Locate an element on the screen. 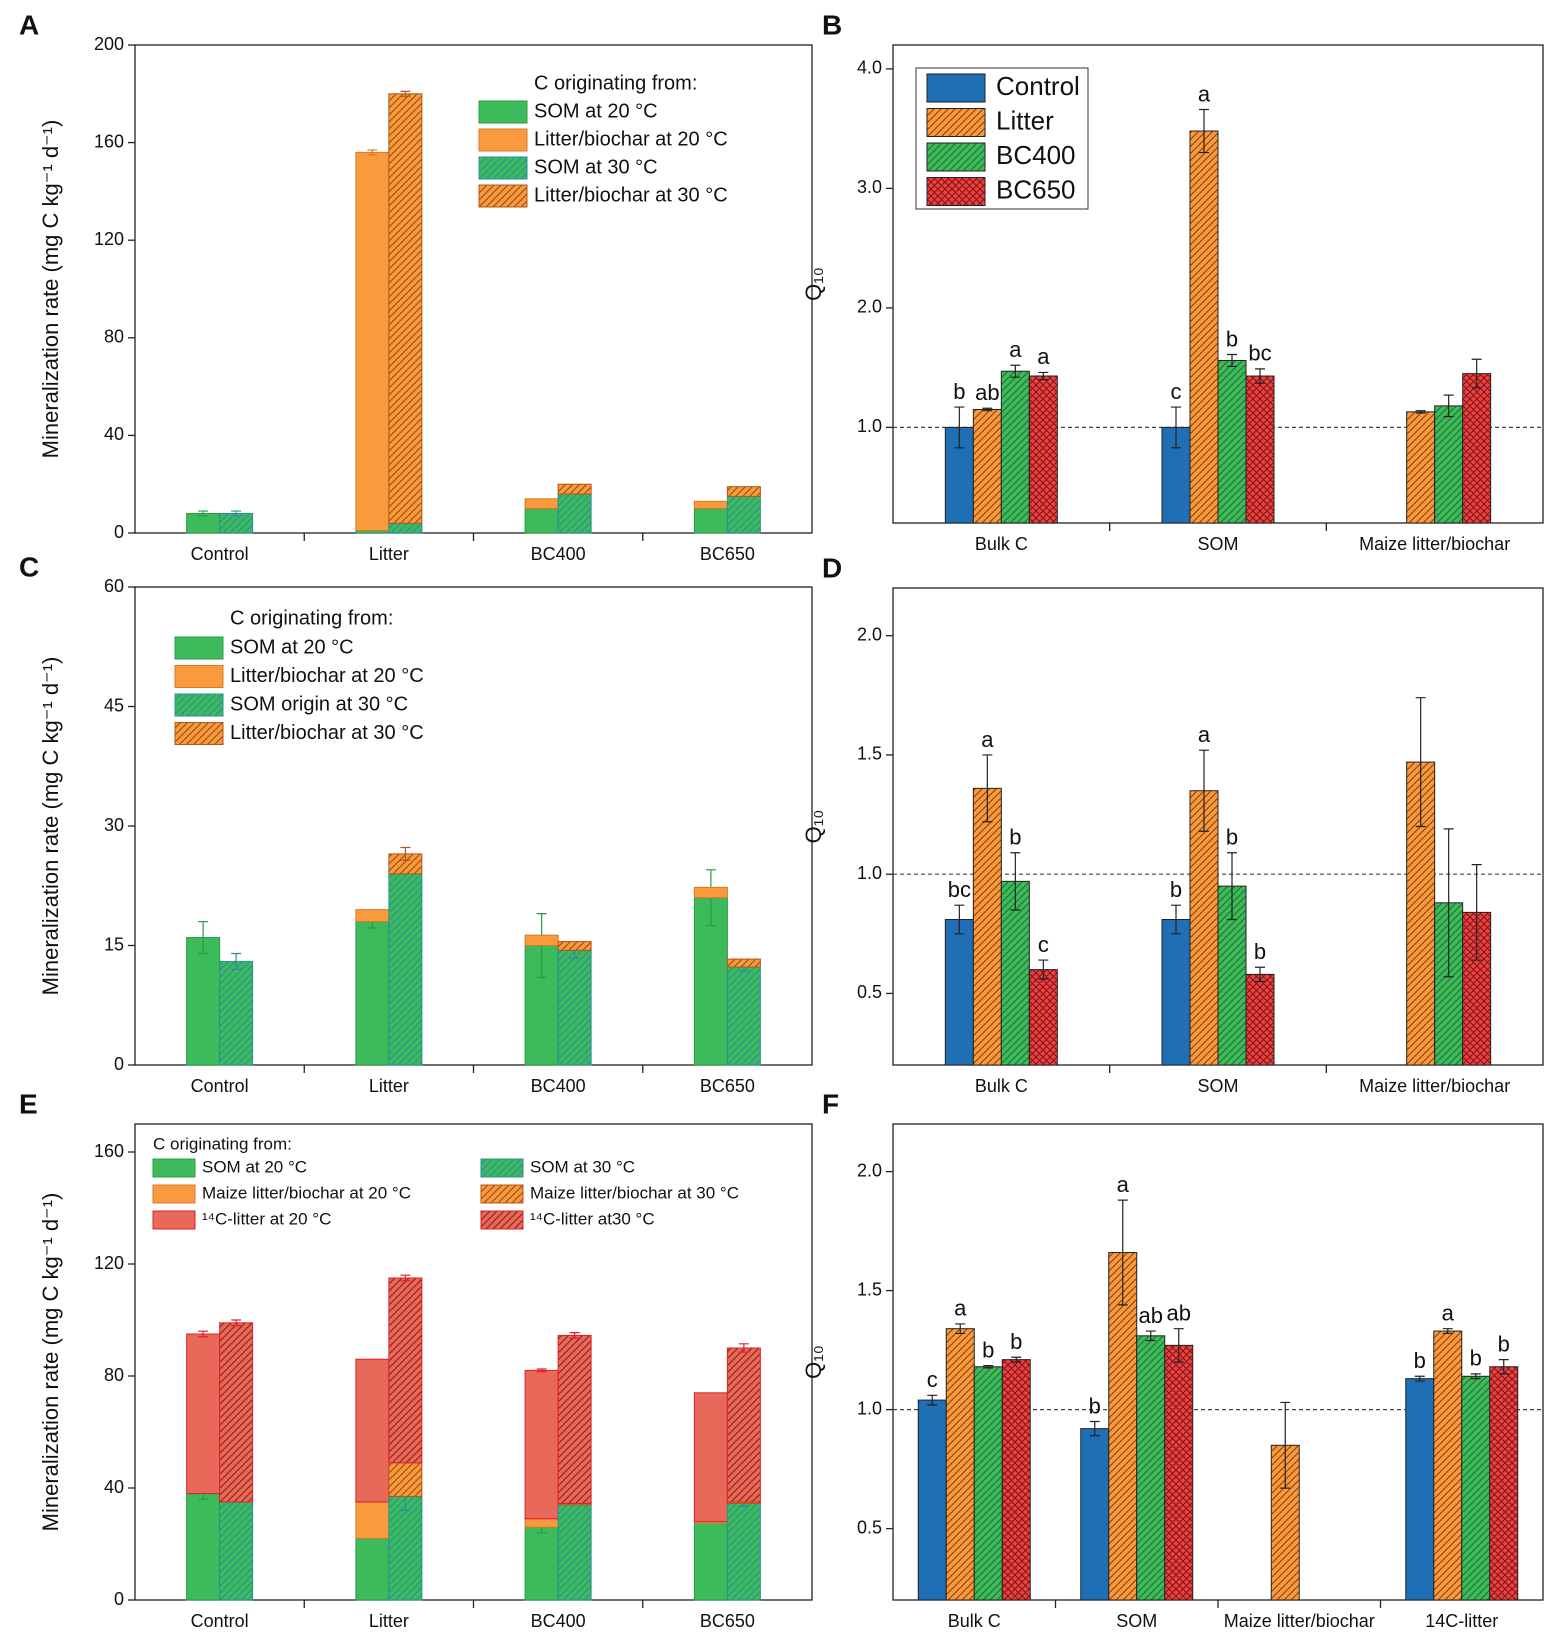 This screenshot has height=1642, width=1562. y-tick-label: 15 is located at coordinates (114, 944).